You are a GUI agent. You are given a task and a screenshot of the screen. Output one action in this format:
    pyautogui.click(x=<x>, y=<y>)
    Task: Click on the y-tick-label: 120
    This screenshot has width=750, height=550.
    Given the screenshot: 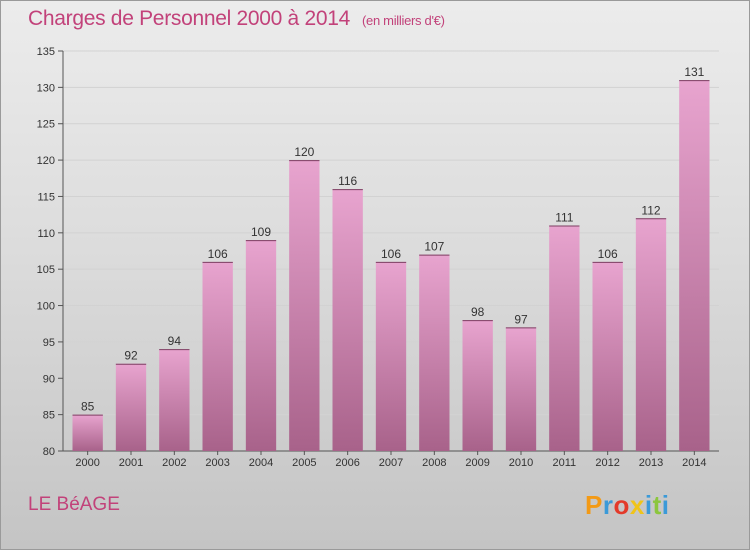 What is the action you would take?
    pyautogui.click(x=46, y=161)
    